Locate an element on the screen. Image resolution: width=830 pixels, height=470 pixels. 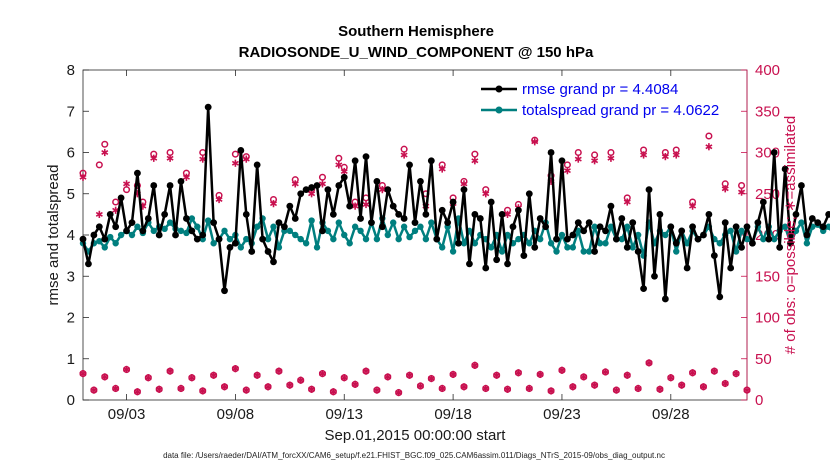
y-tick-label-left: 1 is located at coordinates (71, 359).